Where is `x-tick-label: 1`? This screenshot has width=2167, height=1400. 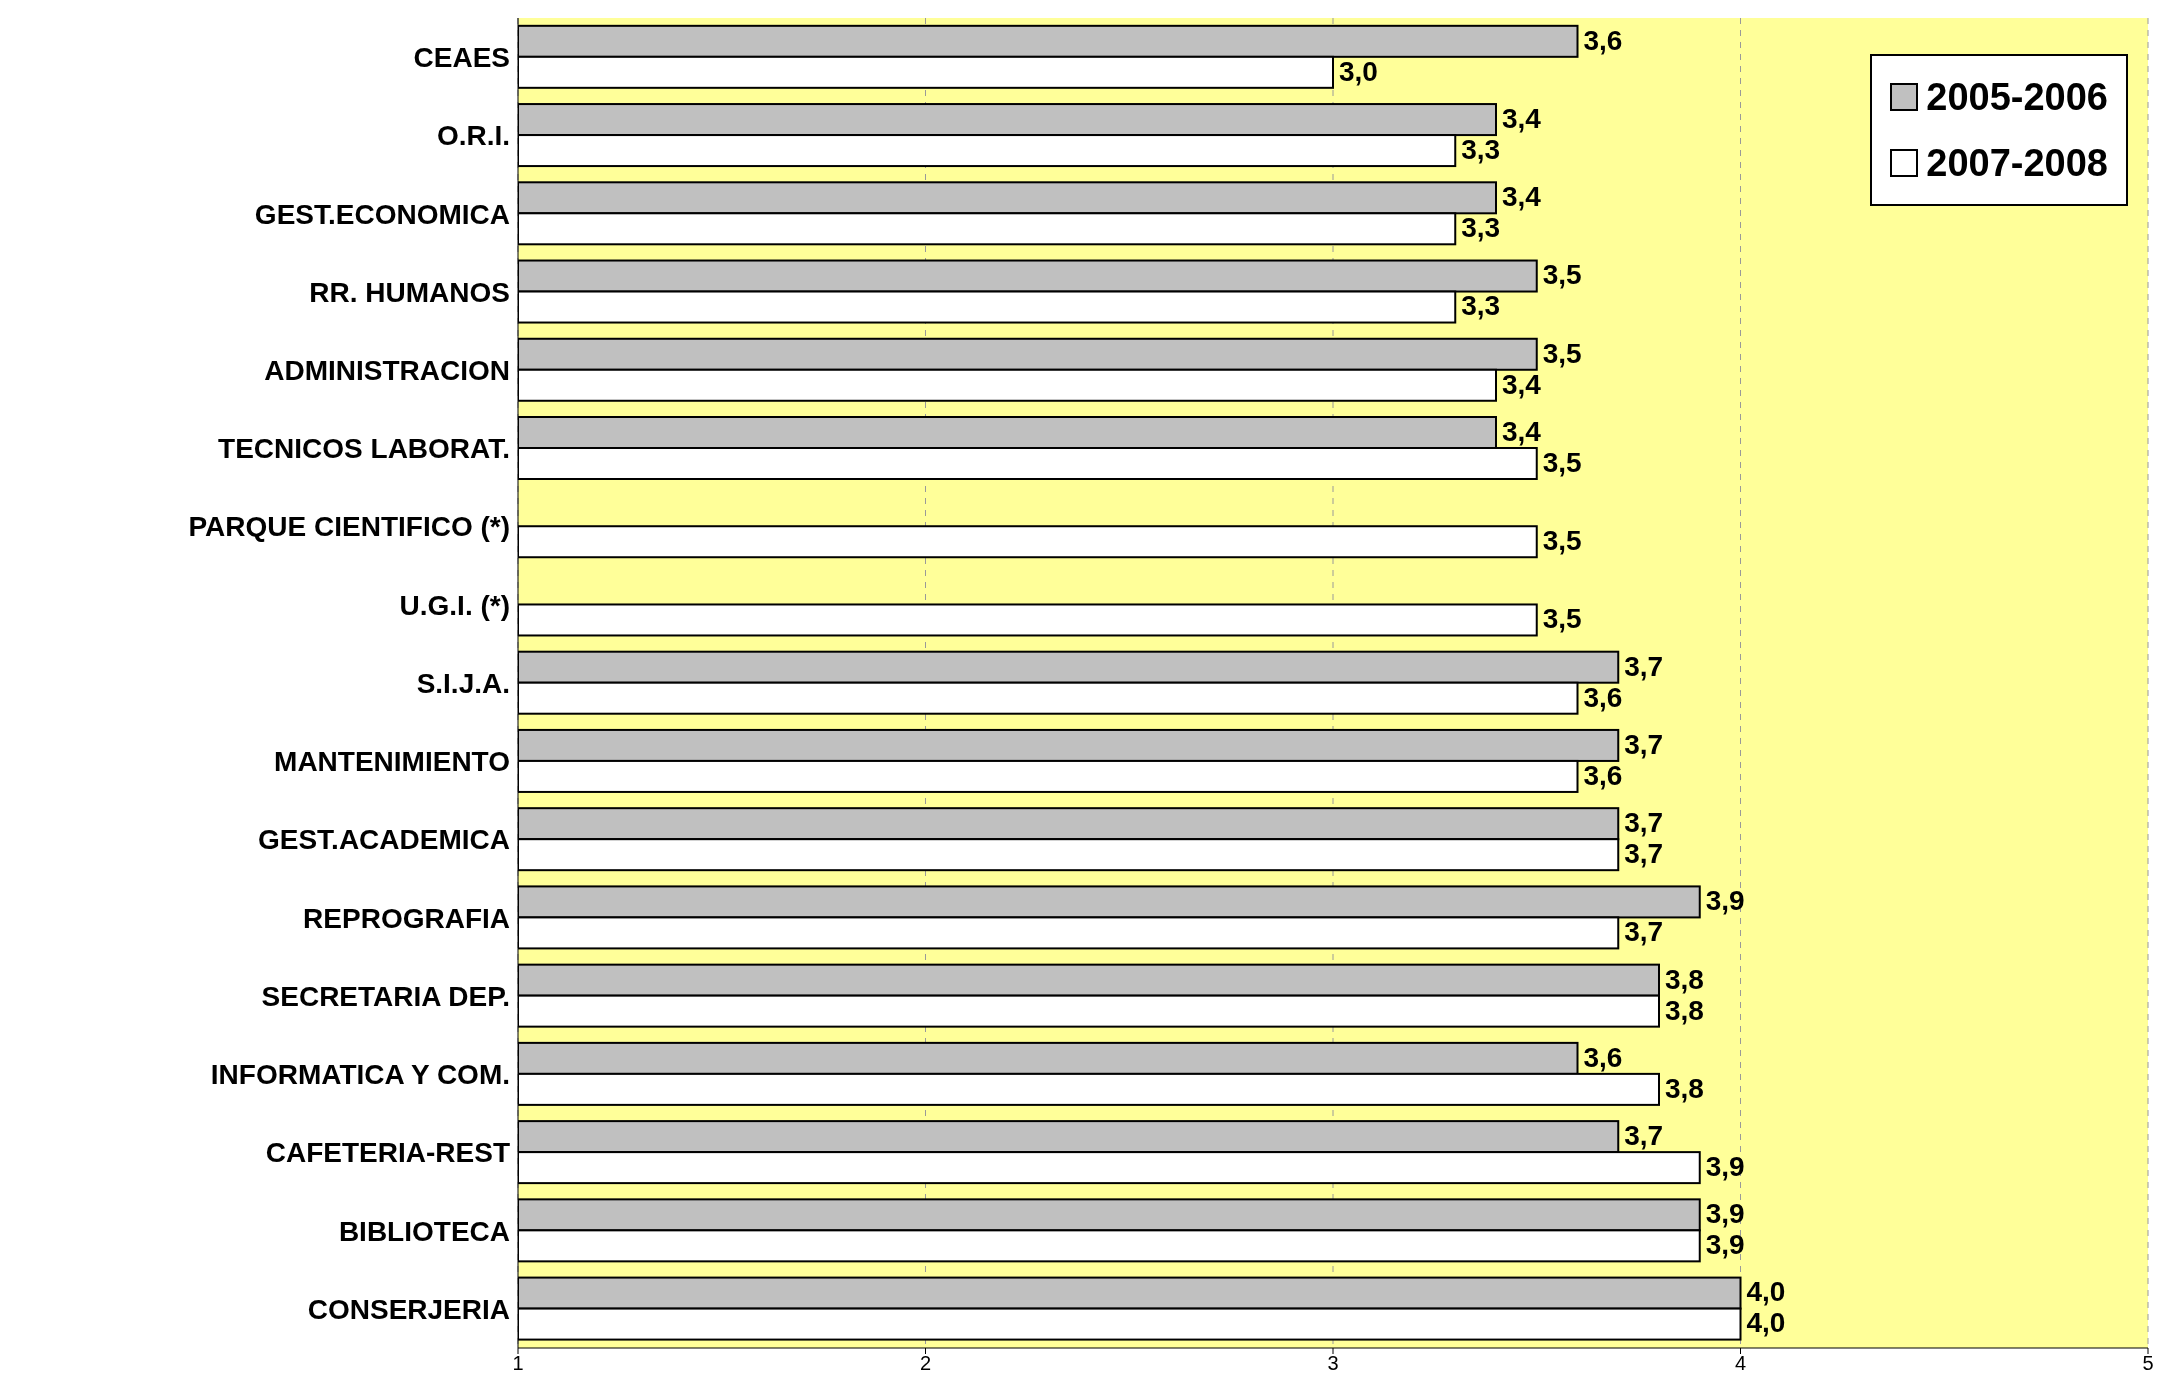
x-tick-label: 1 is located at coordinates (518, 1363).